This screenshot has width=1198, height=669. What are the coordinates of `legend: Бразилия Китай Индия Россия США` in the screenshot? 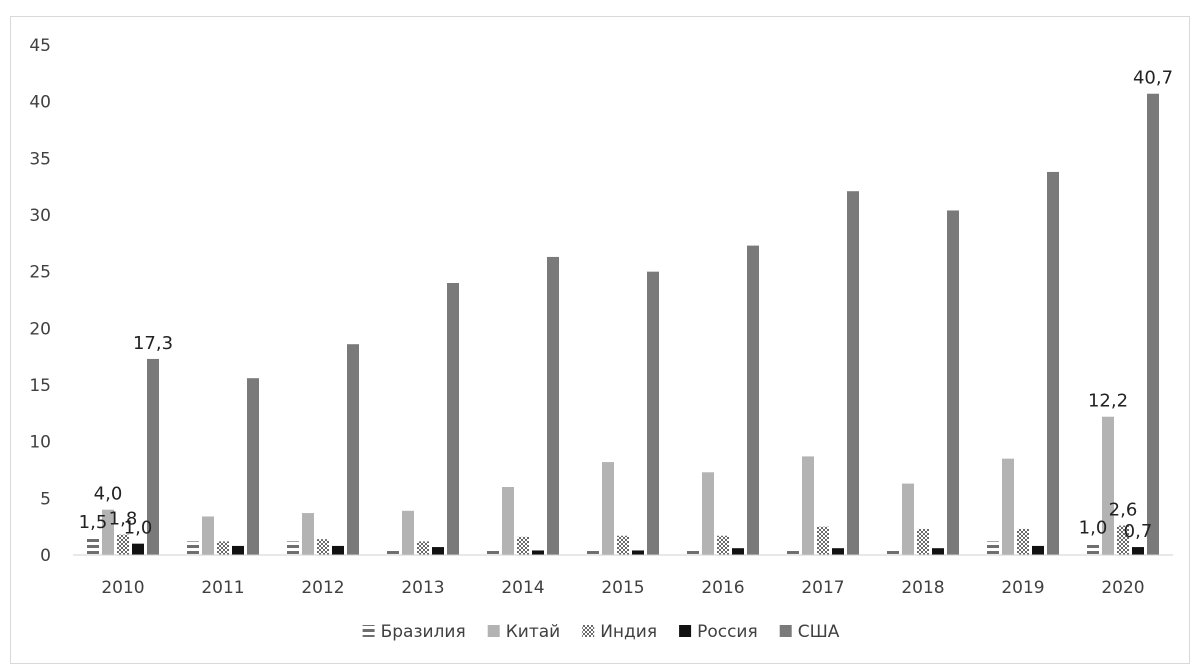 It's located at (601, 632).